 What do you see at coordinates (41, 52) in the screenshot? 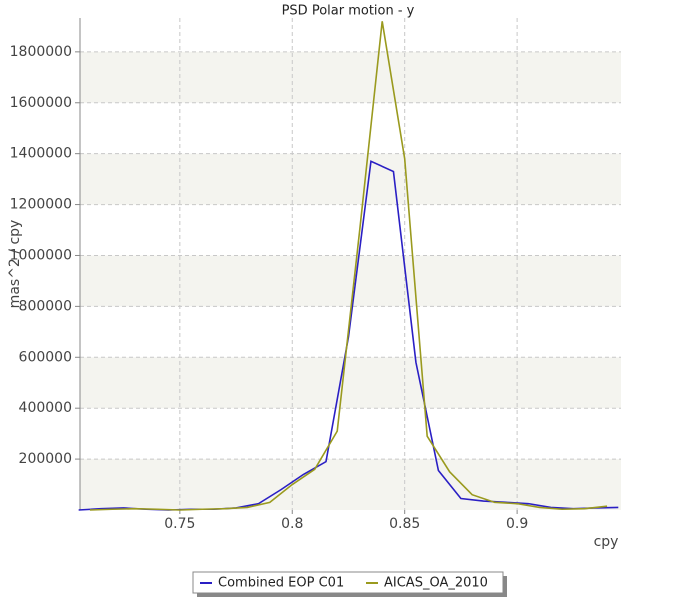
I see `y-tick-label: 1800000` at bounding box center [41, 52].